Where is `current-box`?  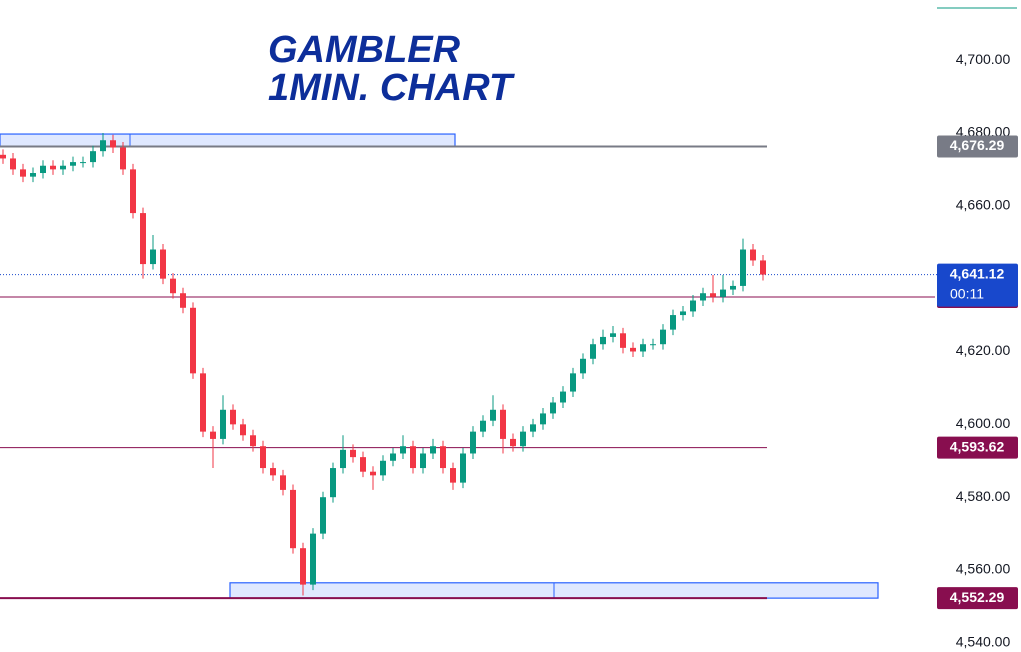 current-box is located at coordinates (977, 285).